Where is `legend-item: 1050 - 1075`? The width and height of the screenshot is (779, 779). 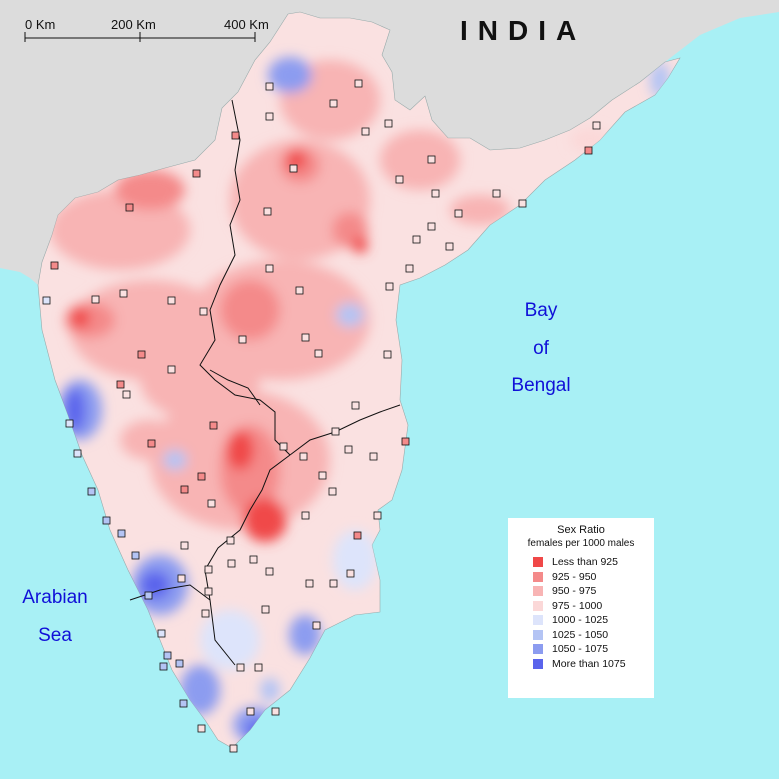
legend-item: 1050 - 1075 is located at coordinates (581, 649).